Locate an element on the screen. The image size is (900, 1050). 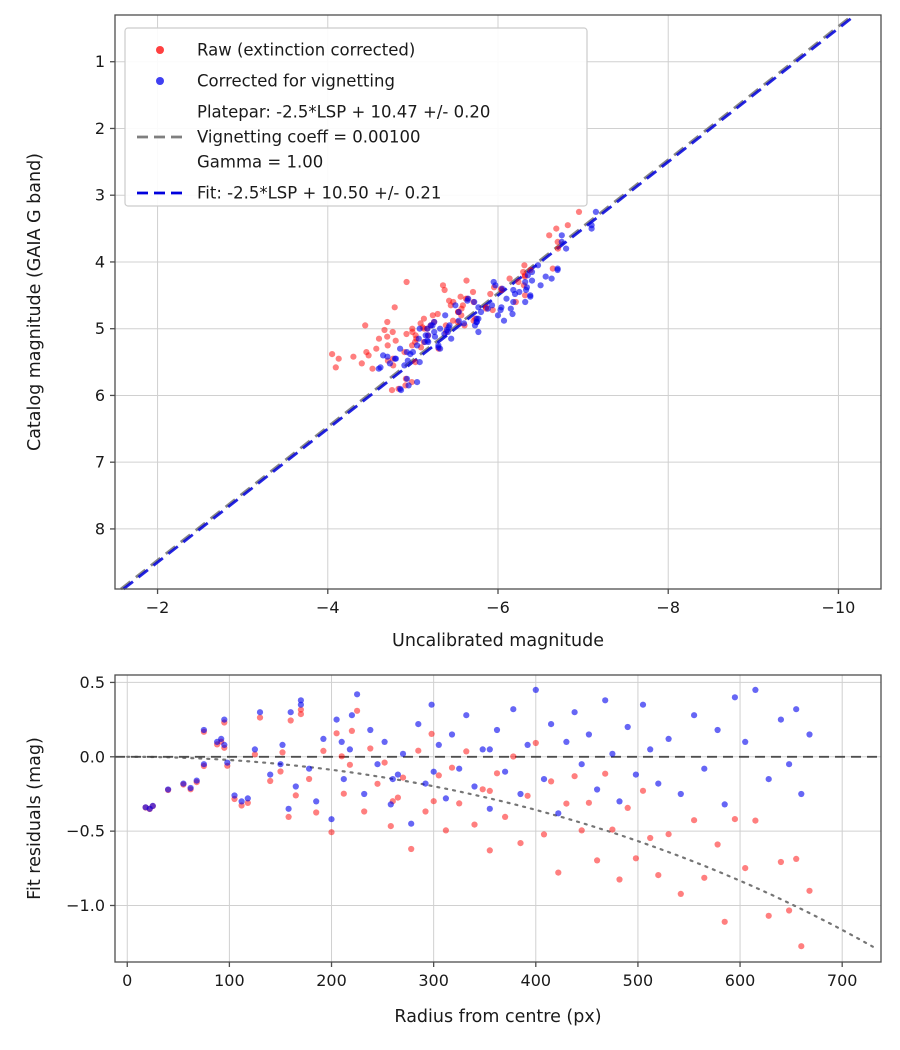
x-tick-label: 100 is located at coordinates (229, 980).